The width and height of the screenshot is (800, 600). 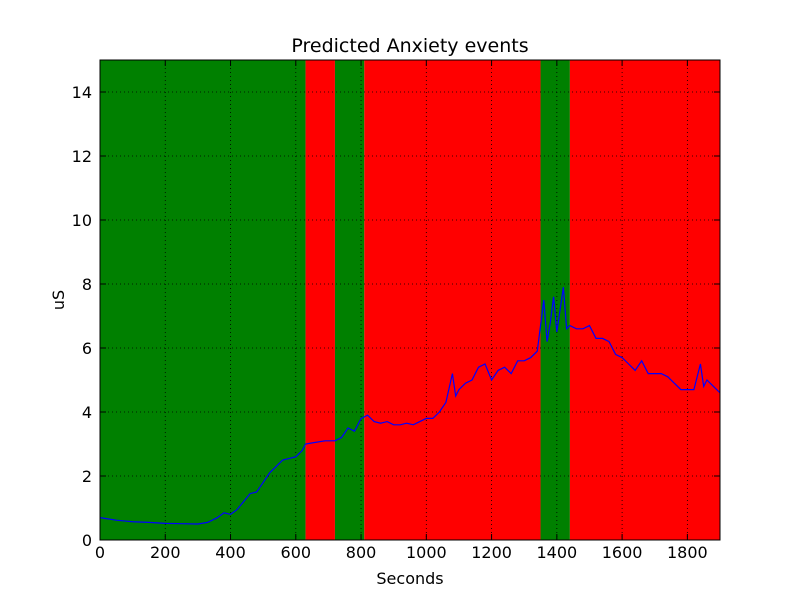 What do you see at coordinates (82, 156) in the screenshot?
I see `y-tick-label: 12` at bounding box center [82, 156].